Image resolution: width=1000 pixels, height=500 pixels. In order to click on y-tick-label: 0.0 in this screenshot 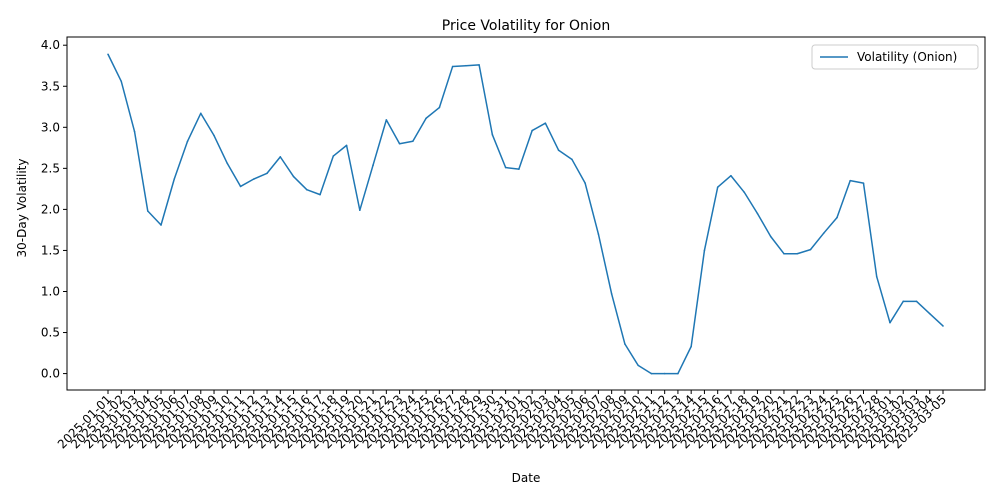, I will do `click(50, 374)`.